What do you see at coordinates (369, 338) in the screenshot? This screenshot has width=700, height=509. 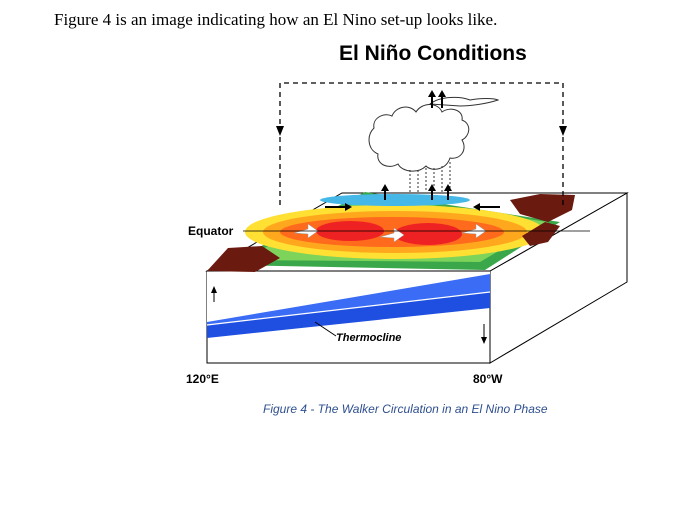 I see `thermocline-label: Thermocline` at bounding box center [369, 338].